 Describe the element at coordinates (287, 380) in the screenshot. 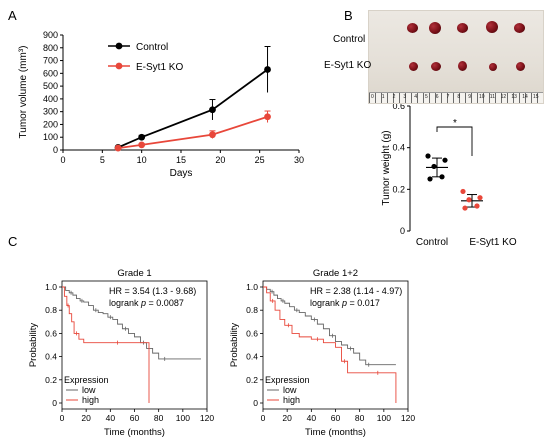

I see `legend-title: Expression` at that location.